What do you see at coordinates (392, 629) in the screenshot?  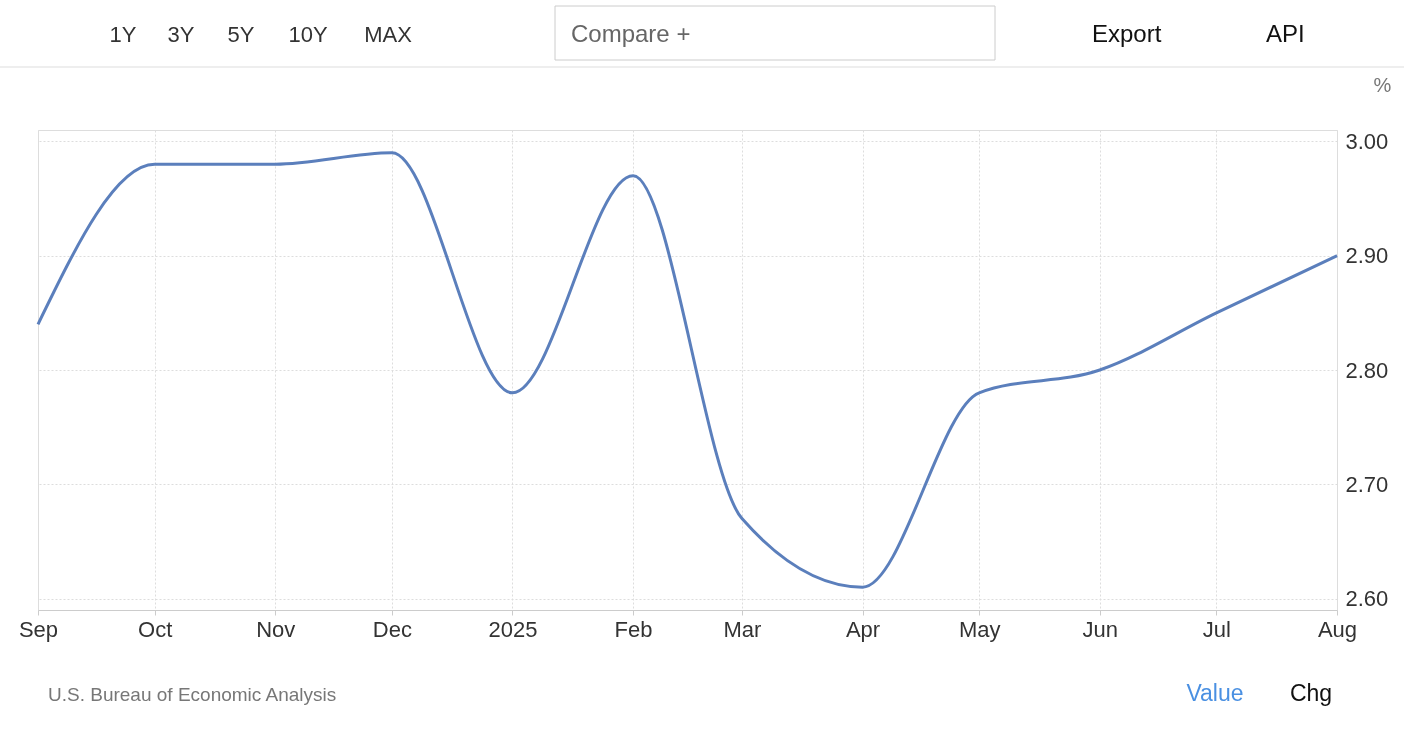 I see `x-tick-label: Dec` at bounding box center [392, 629].